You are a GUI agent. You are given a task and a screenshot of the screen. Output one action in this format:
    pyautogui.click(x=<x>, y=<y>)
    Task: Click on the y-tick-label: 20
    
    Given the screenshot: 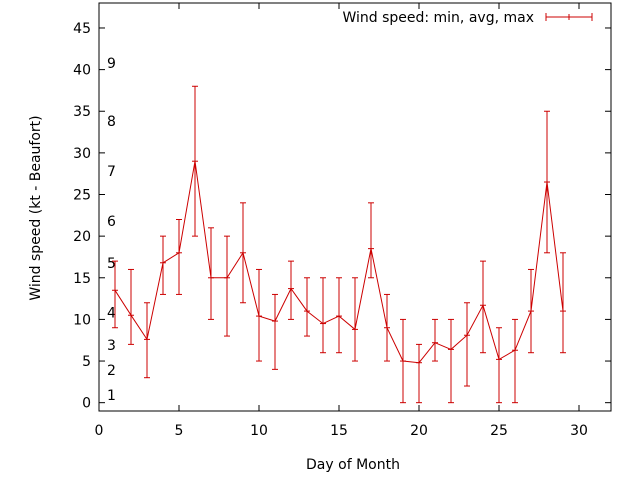 What is the action you would take?
    pyautogui.click(x=82, y=237)
    